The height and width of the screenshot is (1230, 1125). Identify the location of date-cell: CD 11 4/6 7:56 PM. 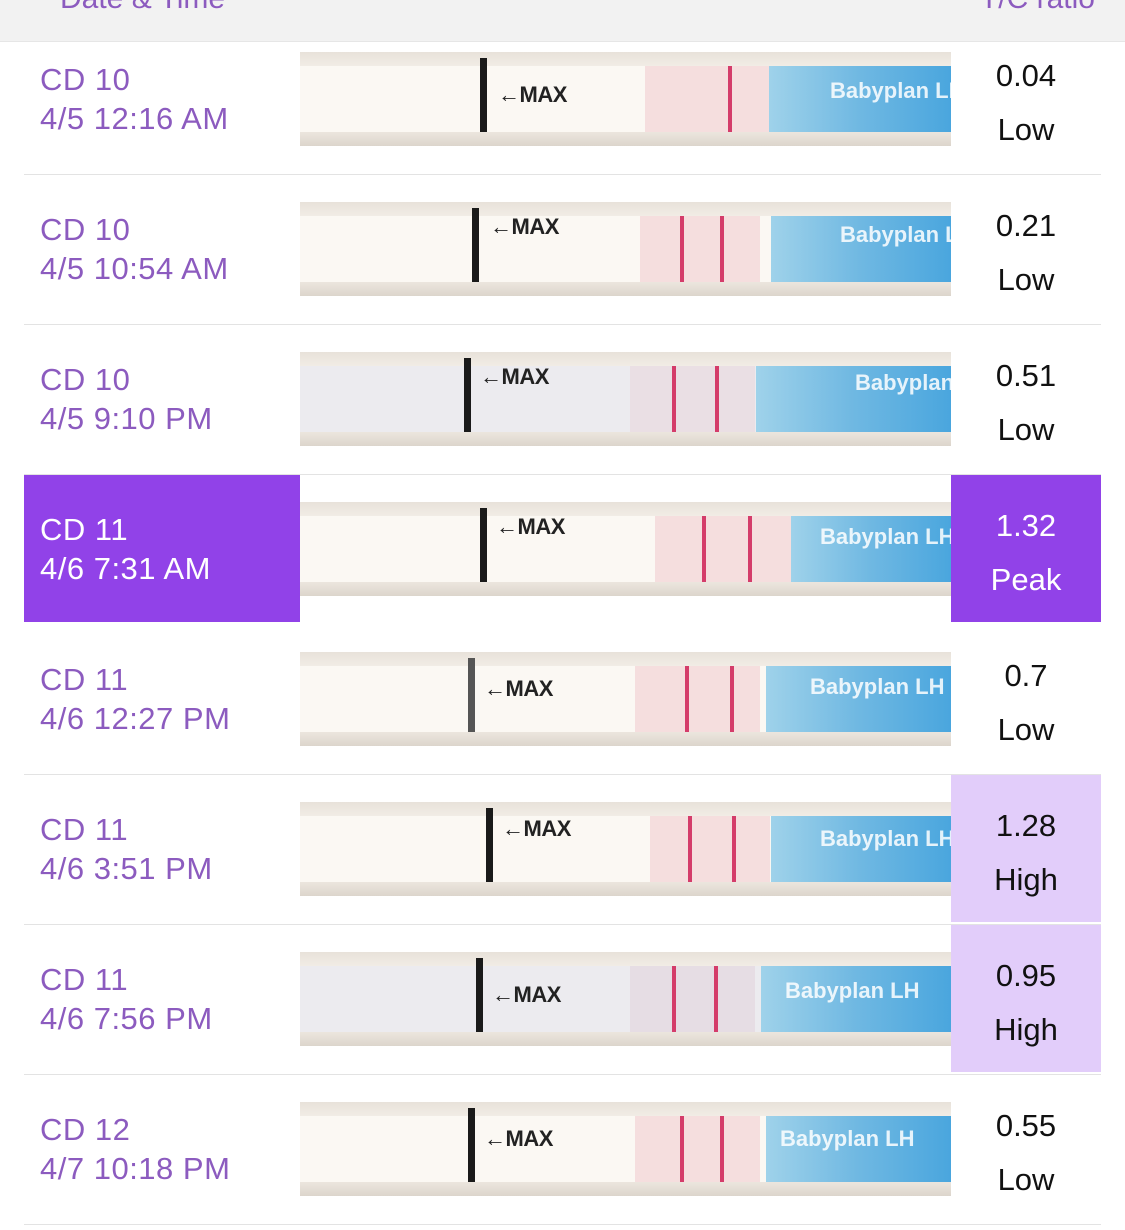
(162, 998).